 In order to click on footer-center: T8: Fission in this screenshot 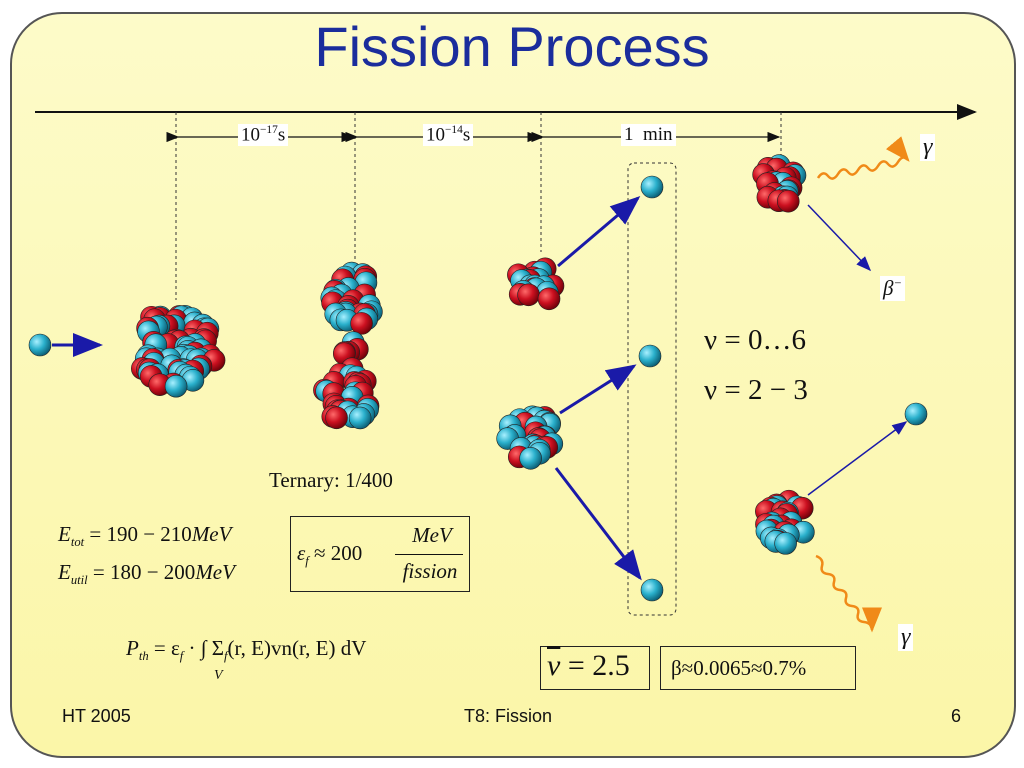, I will do `click(508, 716)`.